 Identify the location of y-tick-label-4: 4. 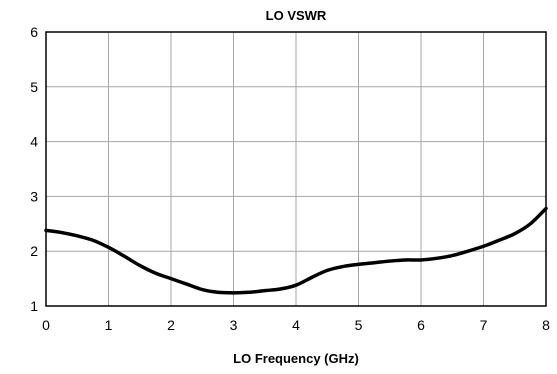
(34, 142).